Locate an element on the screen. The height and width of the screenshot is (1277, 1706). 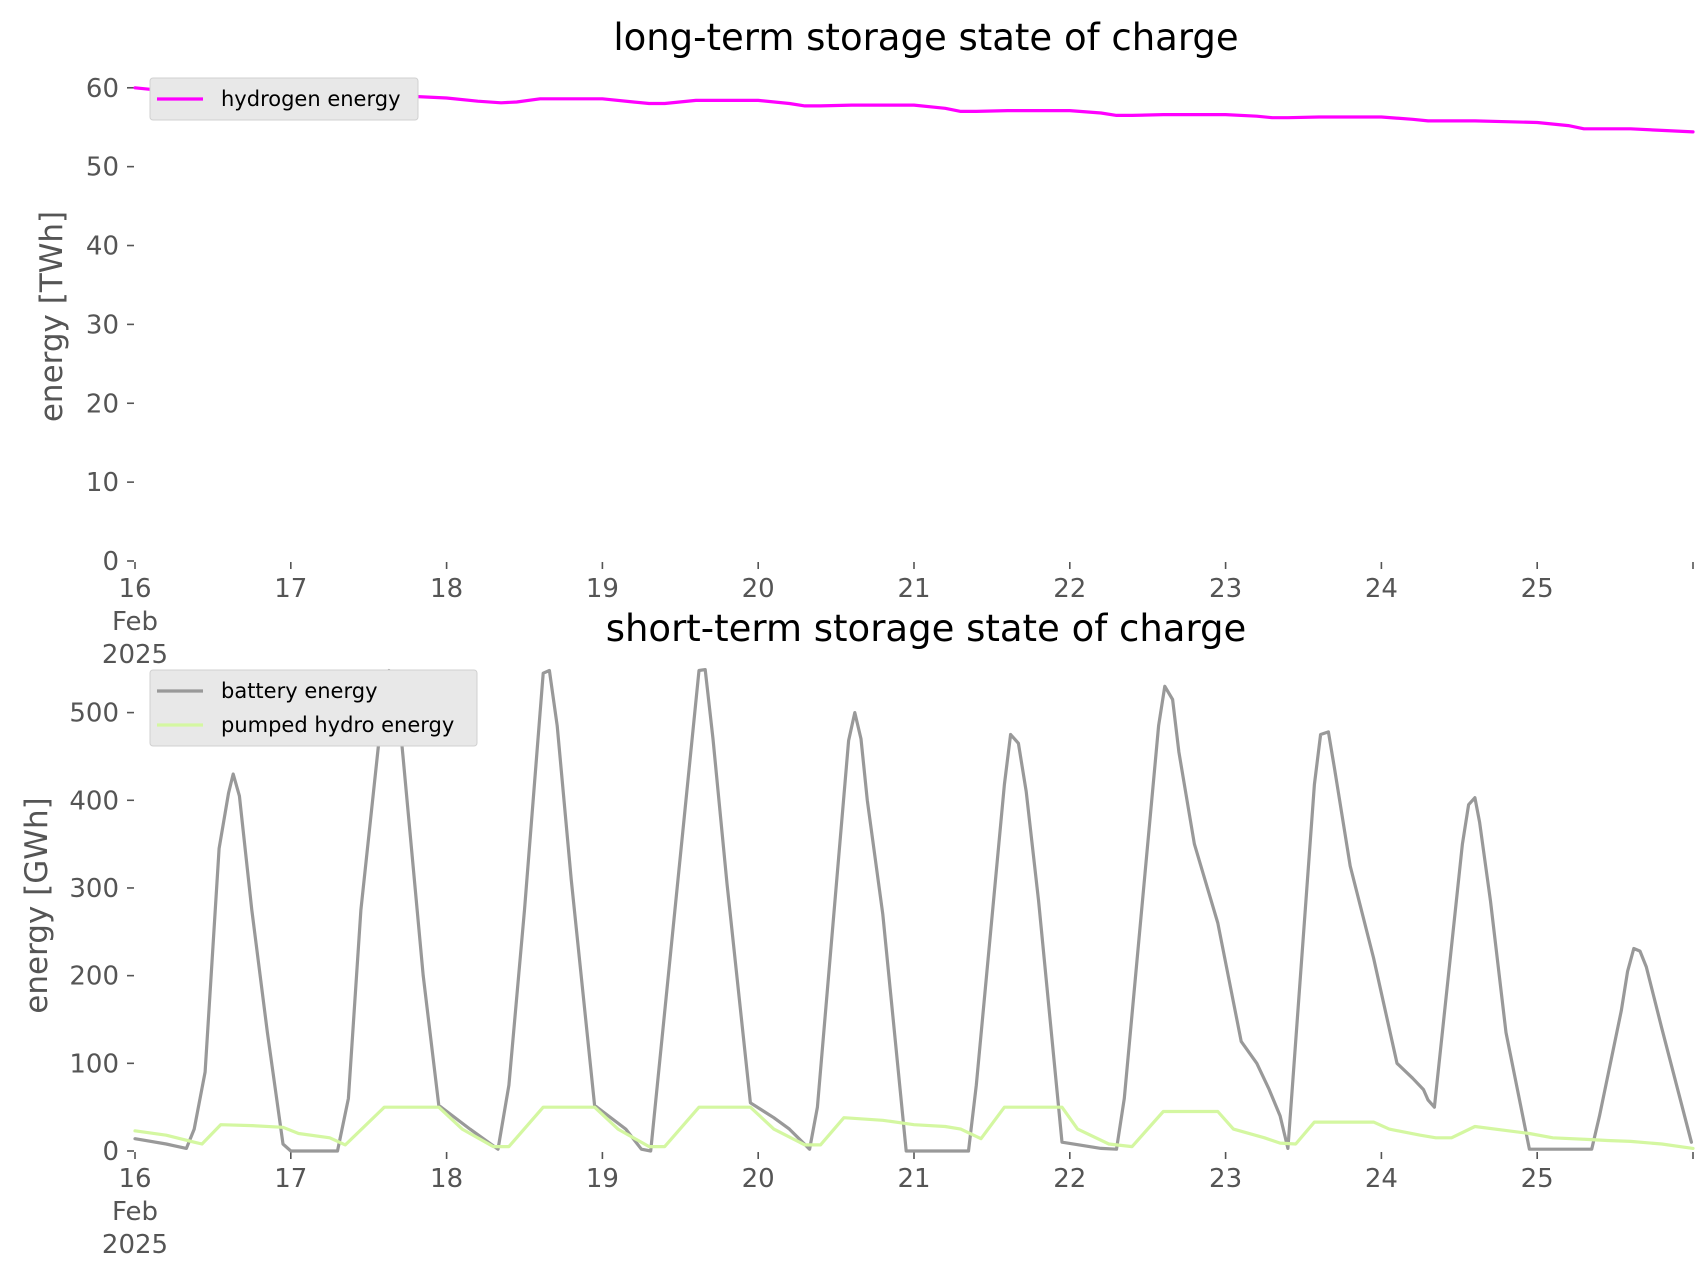
chart-title: short-term storage state of charge is located at coordinates (926, 628).